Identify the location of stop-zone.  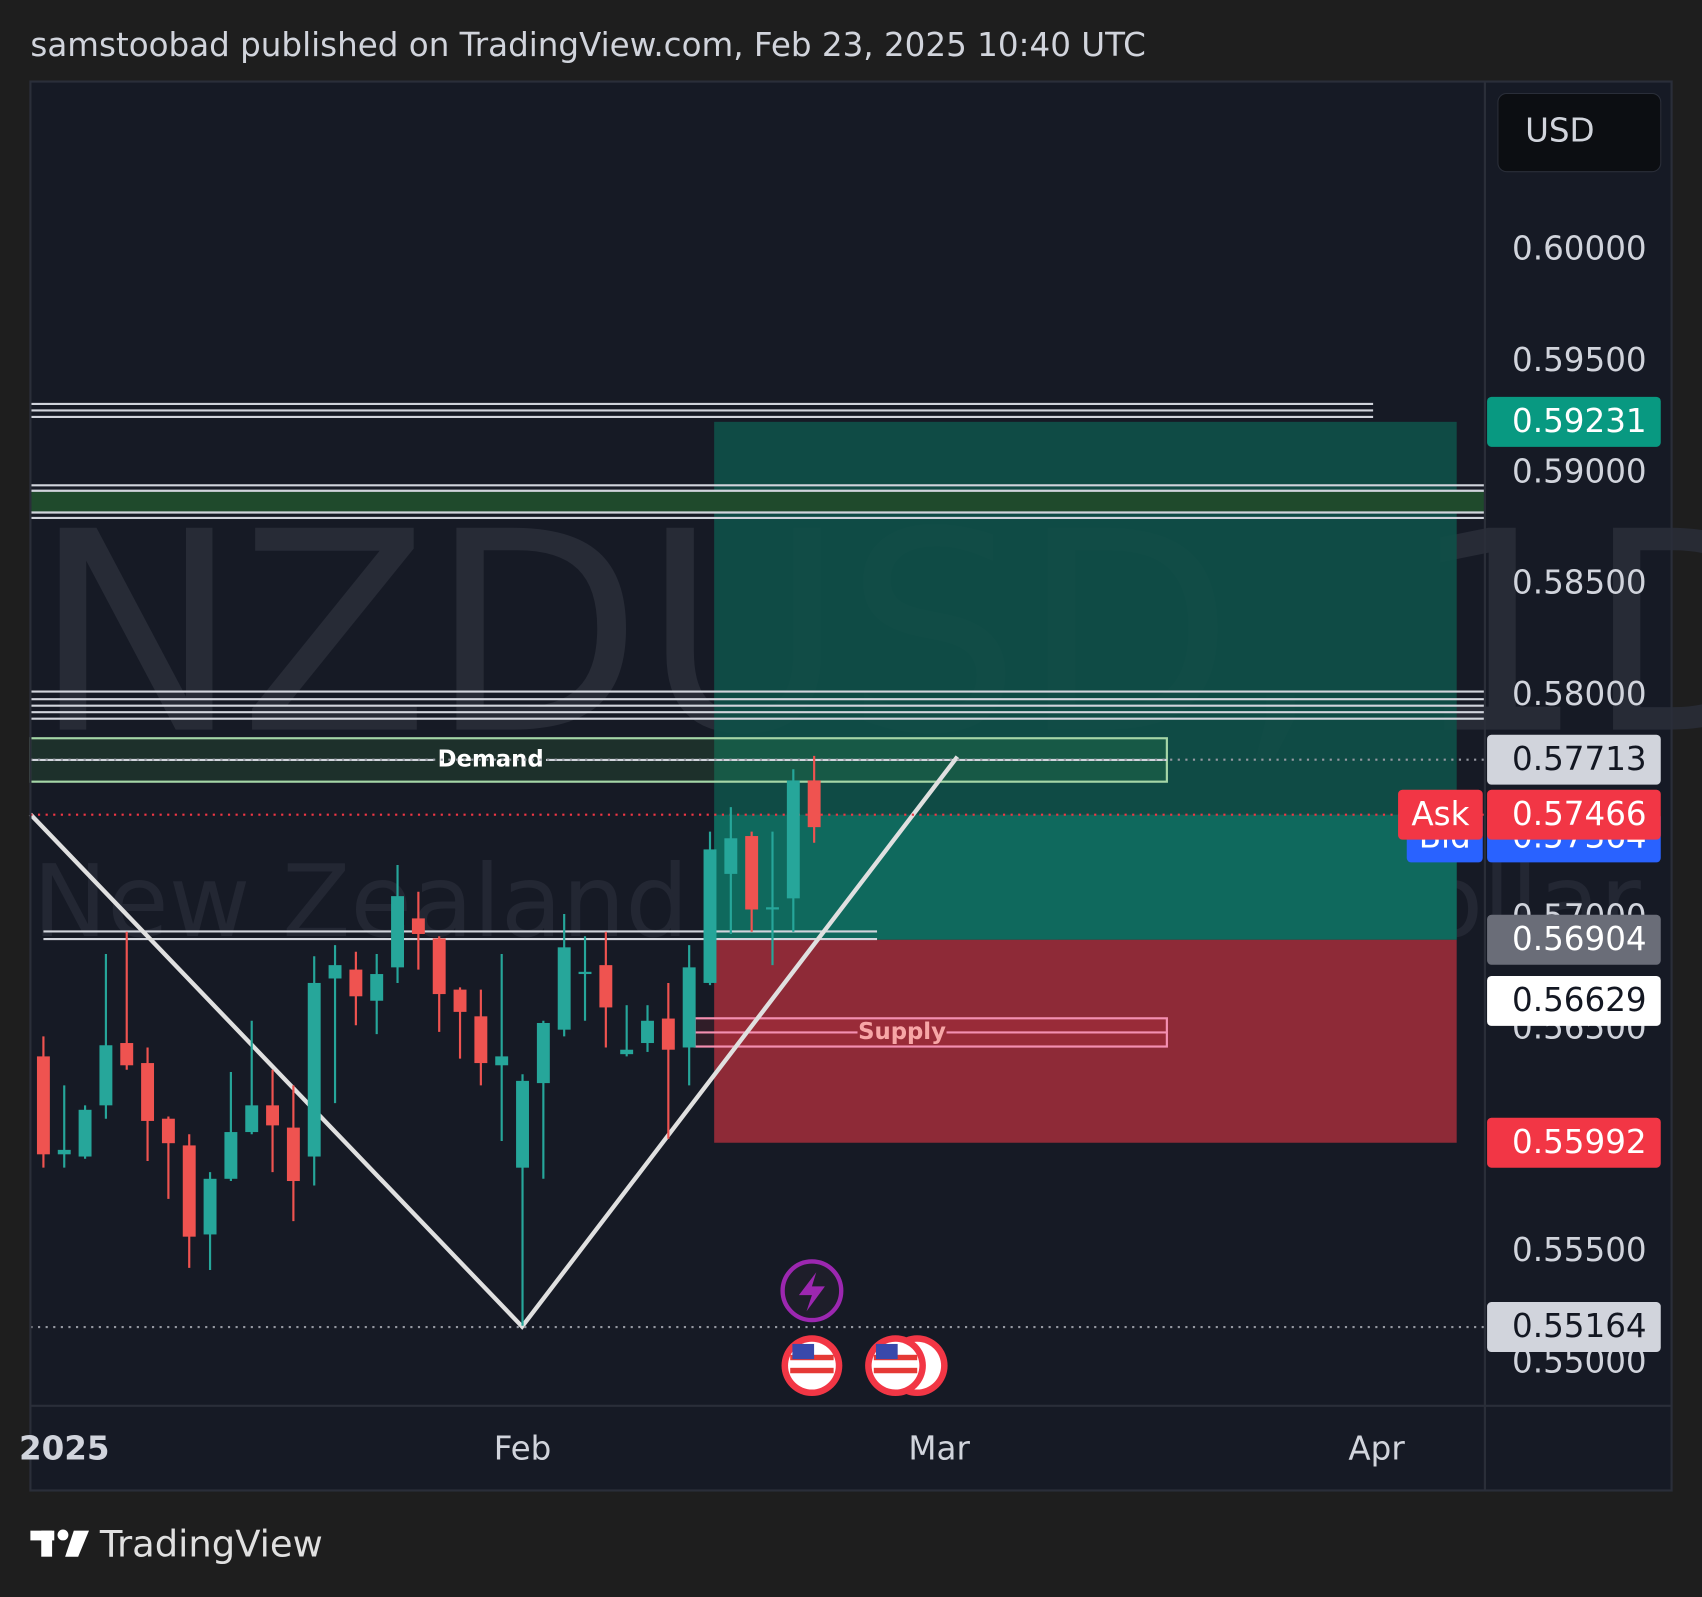
(1085, 1041).